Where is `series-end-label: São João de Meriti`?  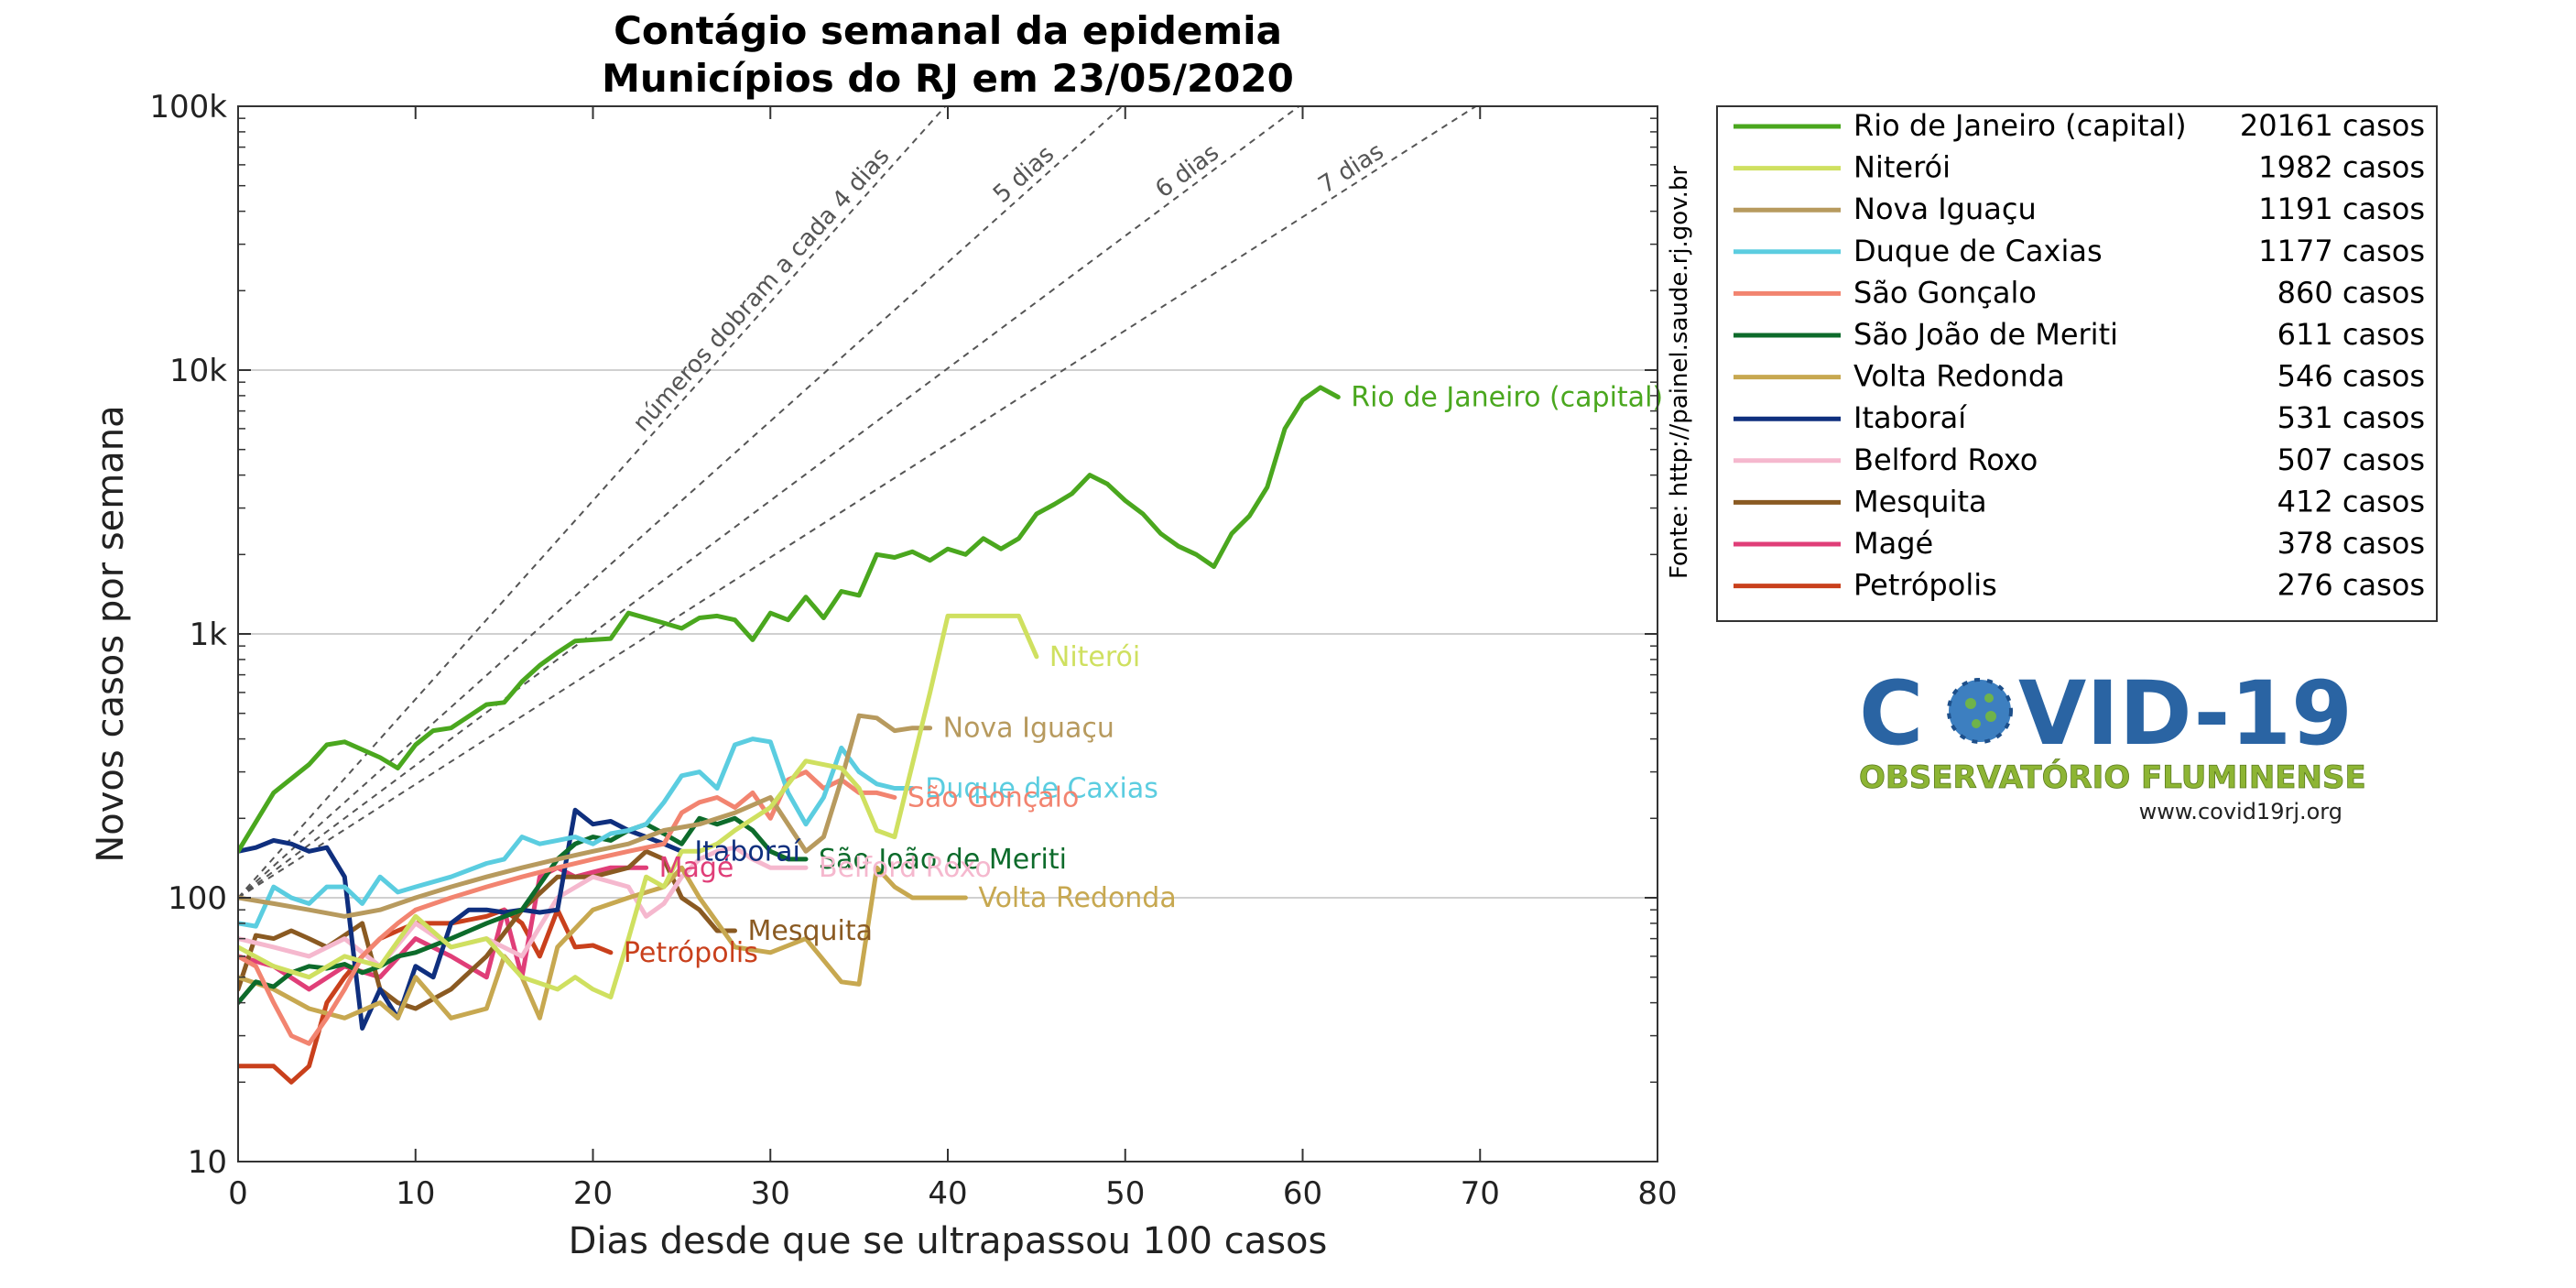 series-end-label: São João de Meriti is located at coordinates (943, 860).